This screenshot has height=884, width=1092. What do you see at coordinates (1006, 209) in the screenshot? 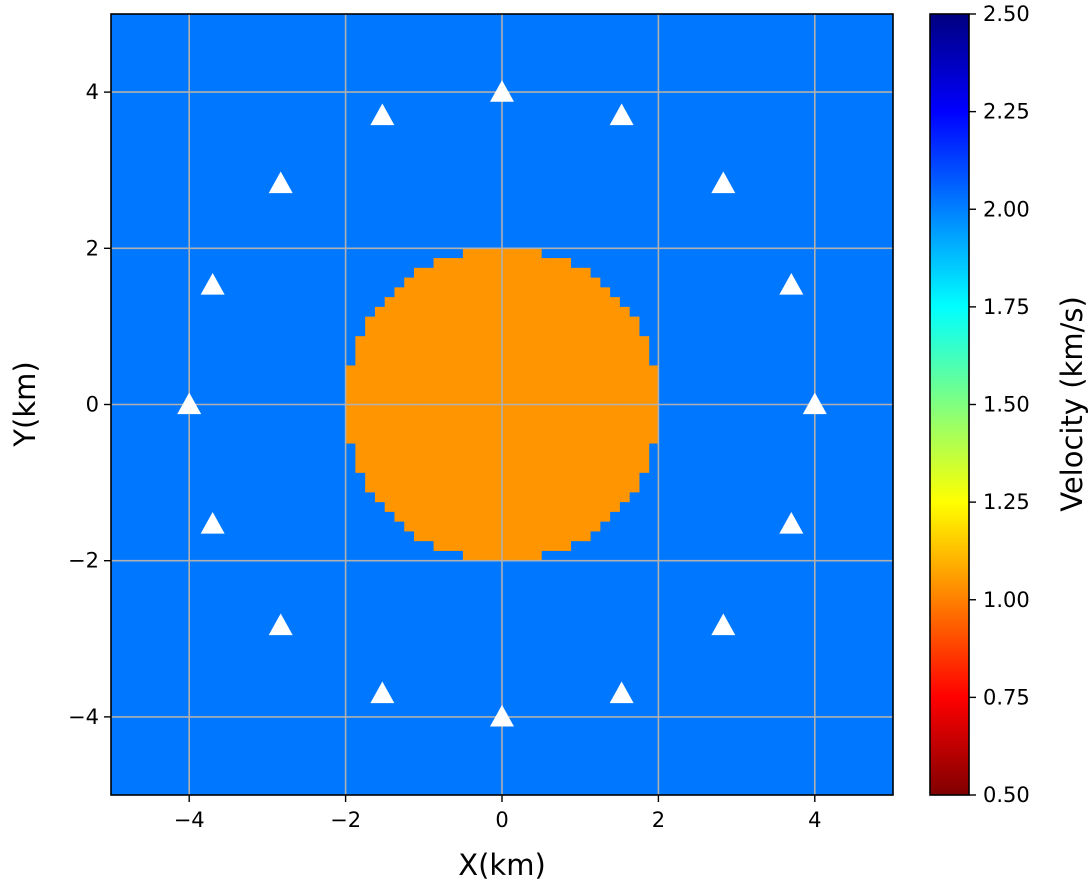
I see `colorbar-tick-label: 2.00` at bounding box center [1006, 209].